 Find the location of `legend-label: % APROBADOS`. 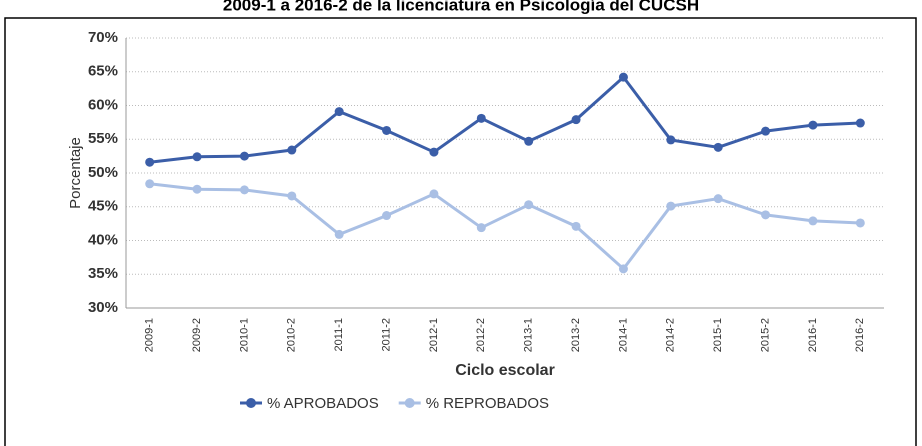

legend-label: % APROBADOS is located at coordinates (323, 403).